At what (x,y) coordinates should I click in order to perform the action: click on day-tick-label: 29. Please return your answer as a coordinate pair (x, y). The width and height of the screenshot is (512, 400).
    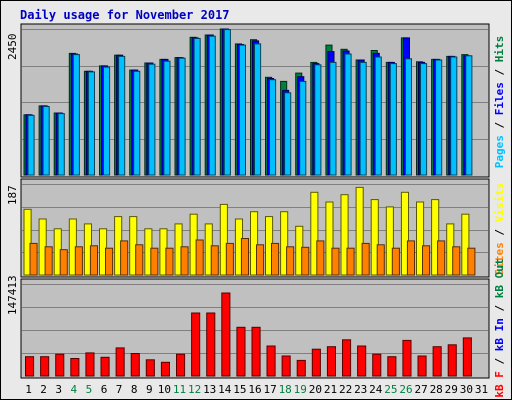
    Looking at the image, I should click on (451, 389).